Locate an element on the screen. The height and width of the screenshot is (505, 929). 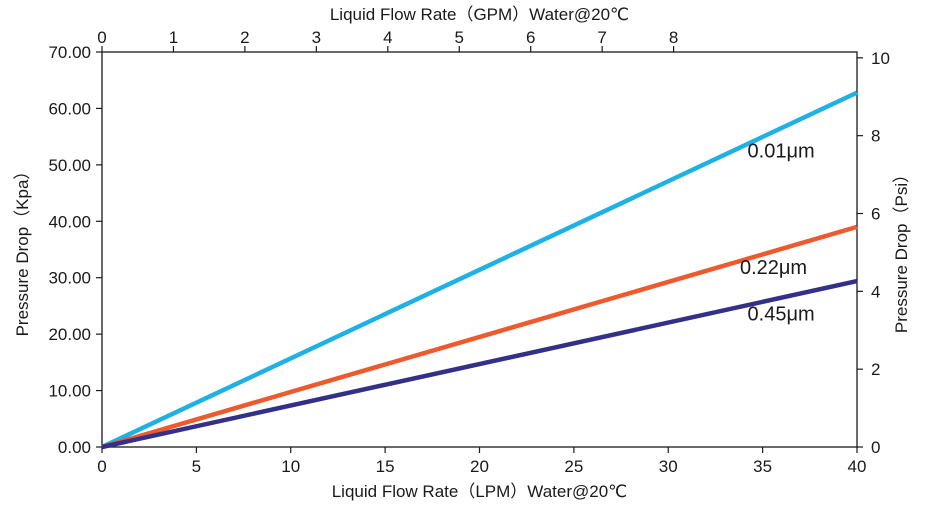
y-left-tick-label: 50.00 is located at coordinates (69, 165).